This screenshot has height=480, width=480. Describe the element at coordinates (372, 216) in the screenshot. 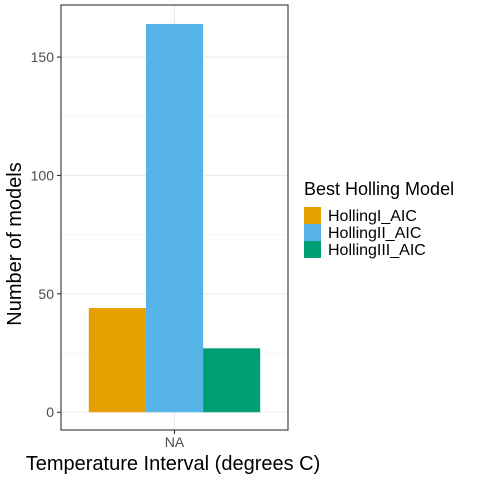

I see `legend-label: HollingI_AIC` at that location.